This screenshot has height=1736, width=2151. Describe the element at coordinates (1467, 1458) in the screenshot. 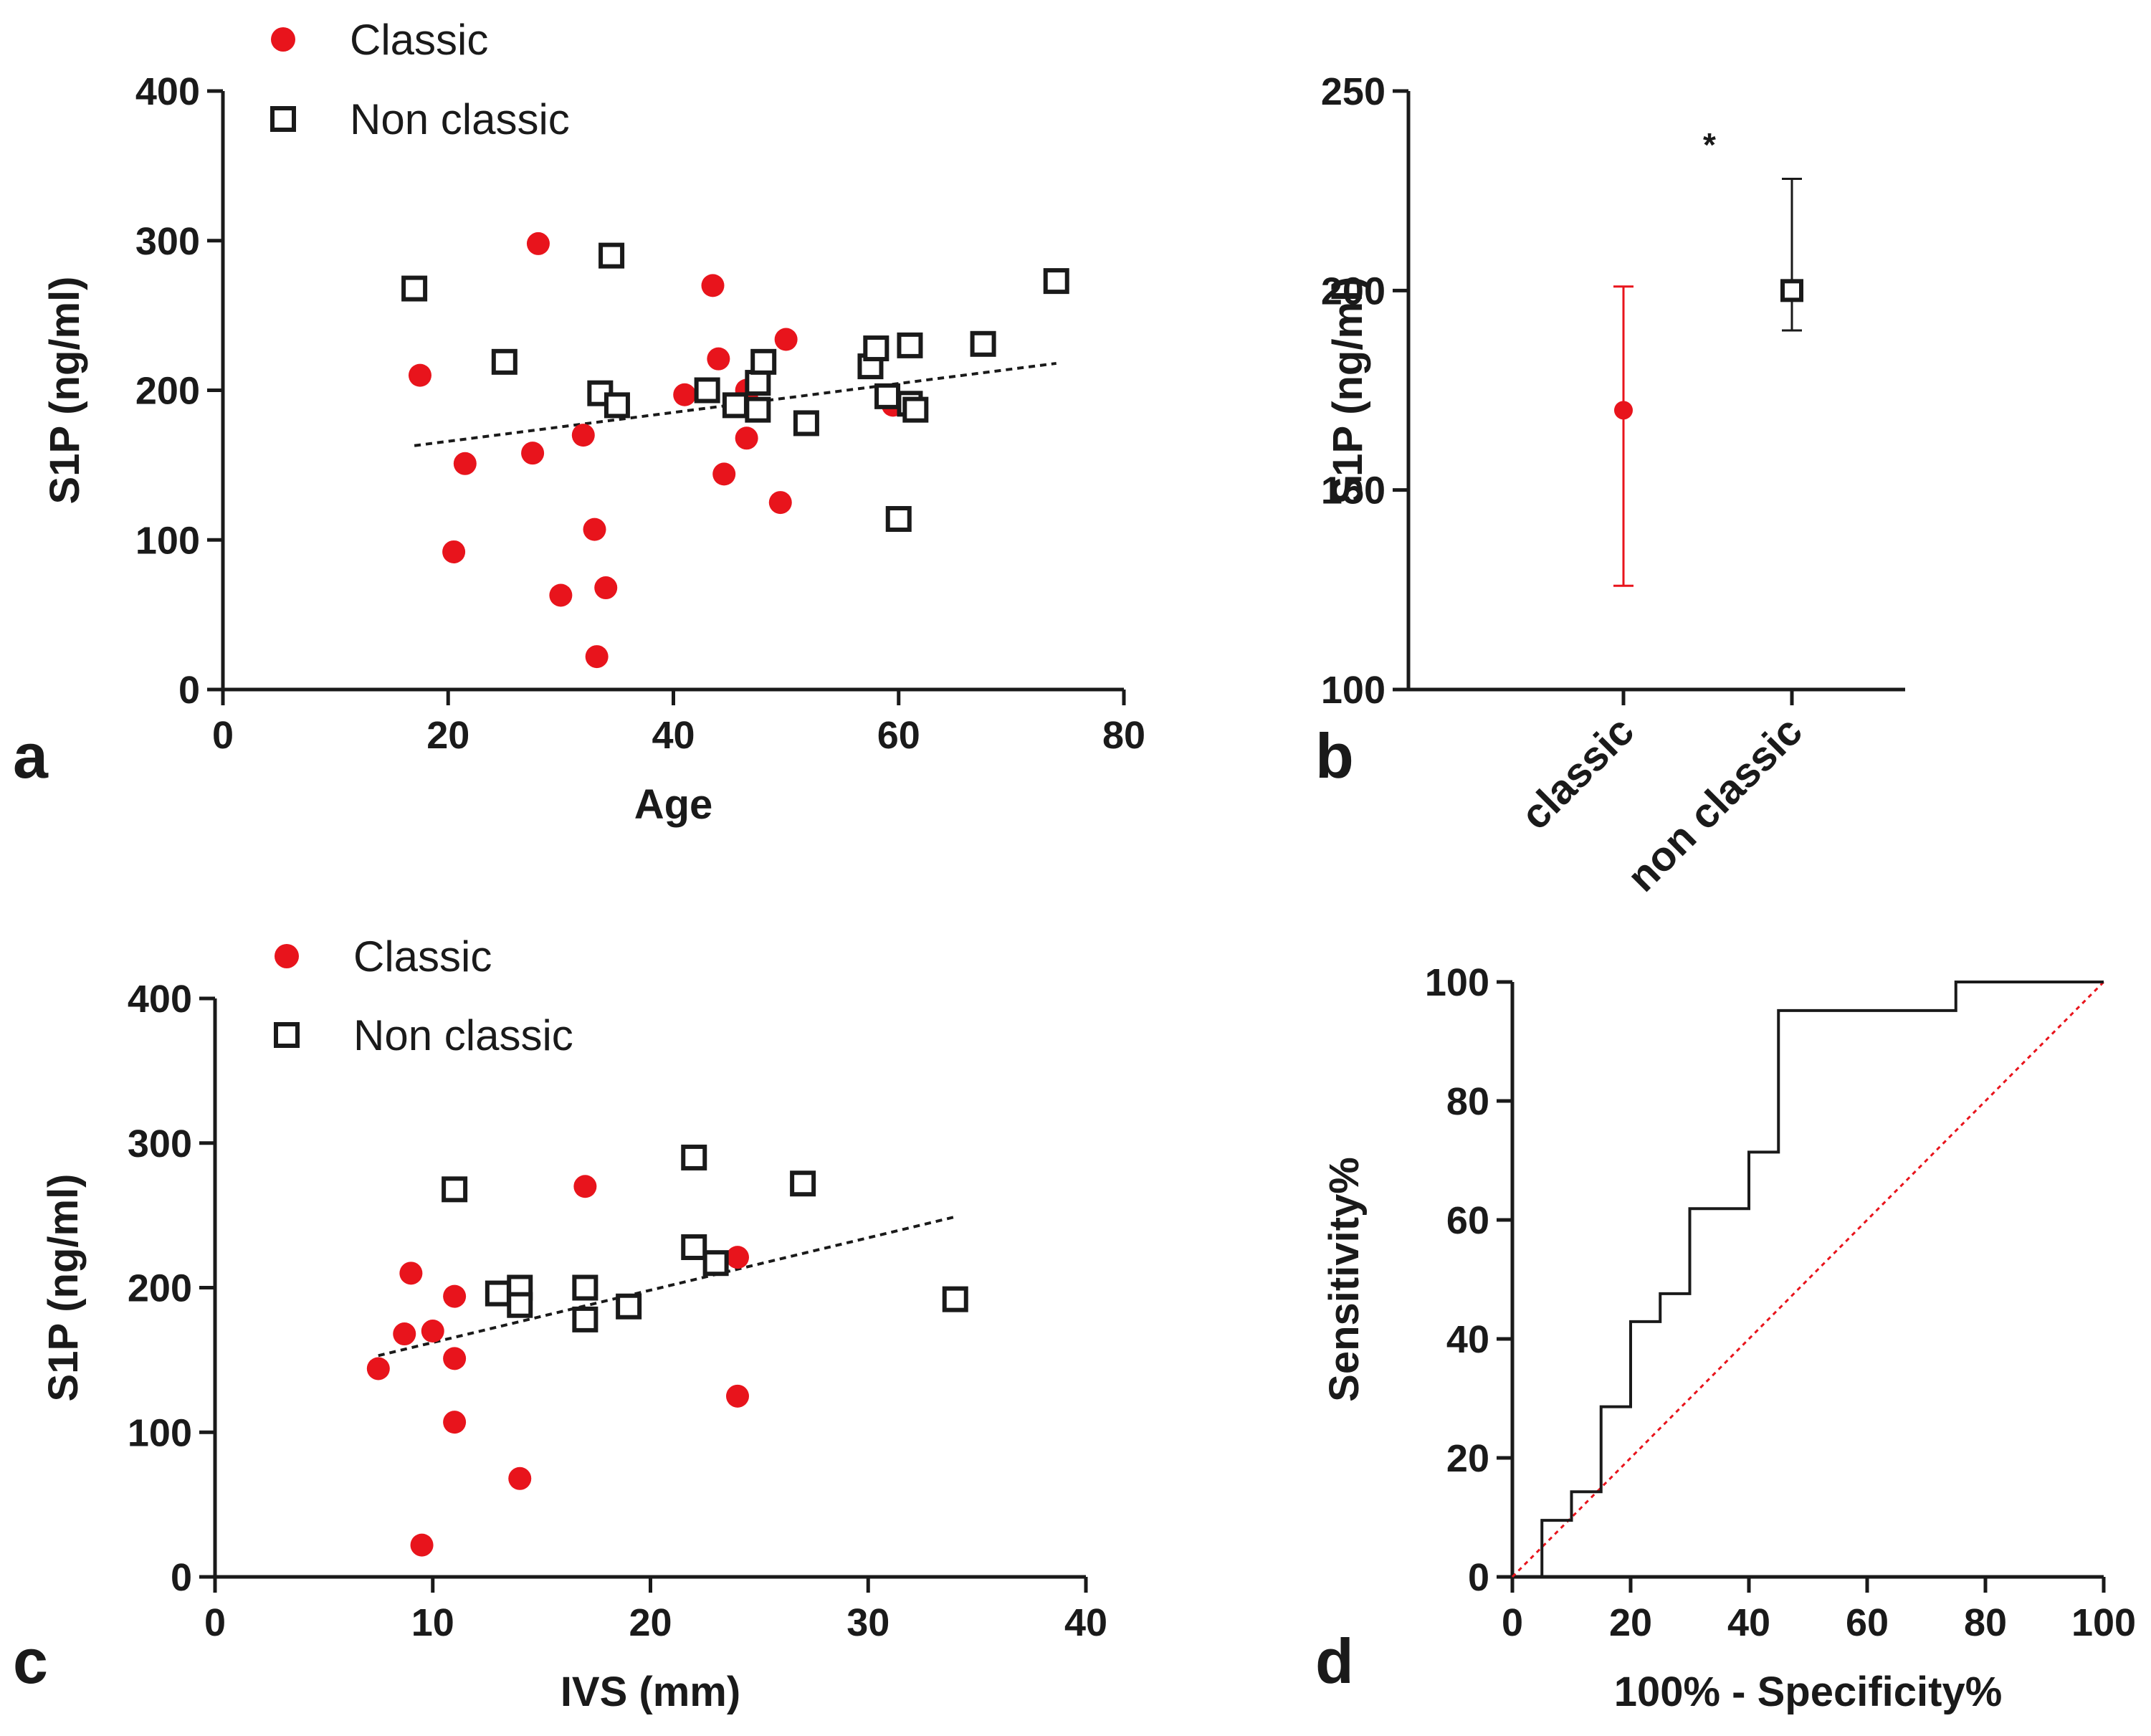

I see `y-tick-label: 20` at that location.